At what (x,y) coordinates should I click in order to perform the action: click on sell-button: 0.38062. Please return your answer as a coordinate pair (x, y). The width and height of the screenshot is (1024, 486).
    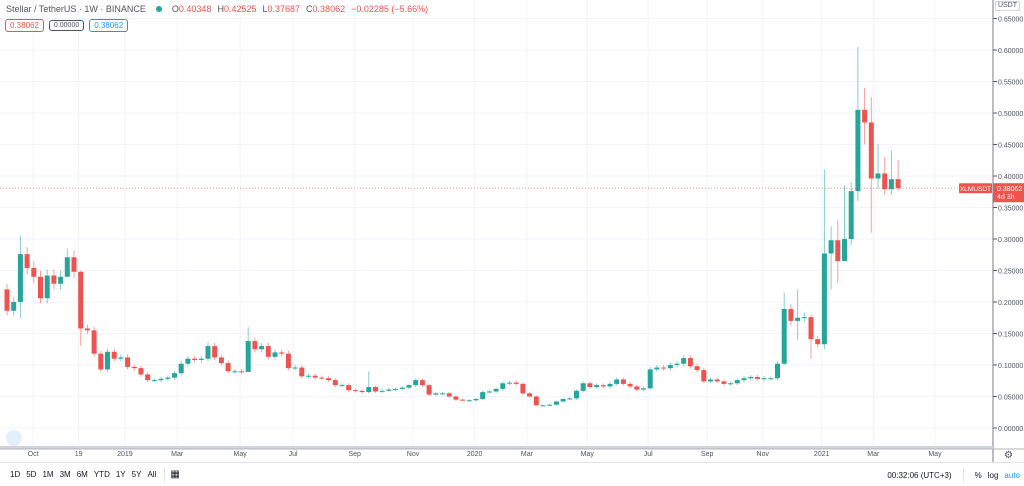
    Looking at the image, I should click on (24, 25).